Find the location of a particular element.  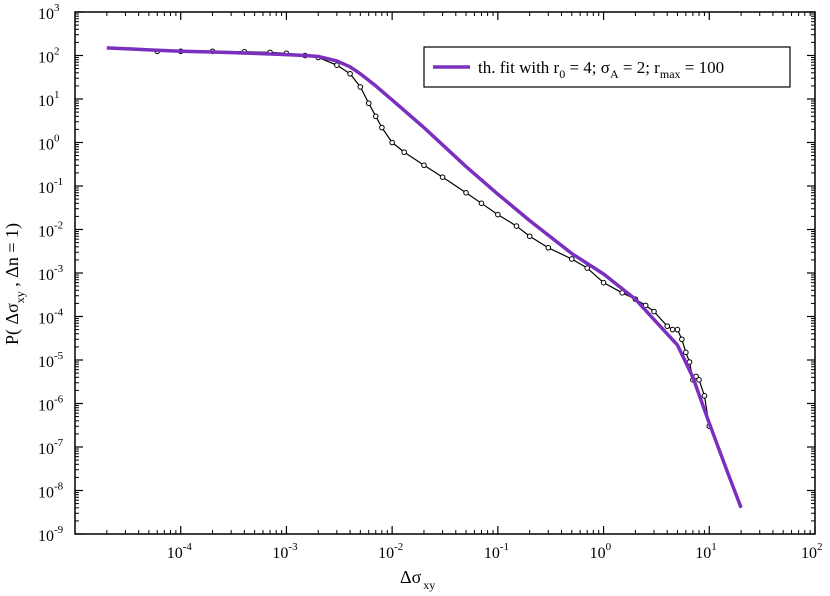

x-tick-label: 10⁻¹ is located at coordinates (496, 551).